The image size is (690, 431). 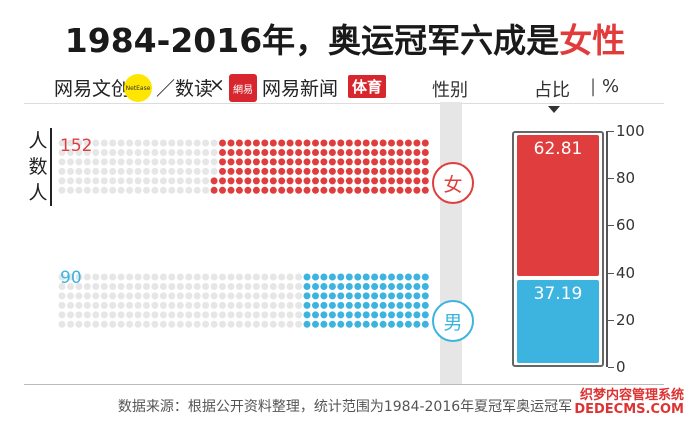 What do you see at coordinates (217, 85) in the screenshot?
I see `brand-cross: ×` at bounding box center [217, 85].